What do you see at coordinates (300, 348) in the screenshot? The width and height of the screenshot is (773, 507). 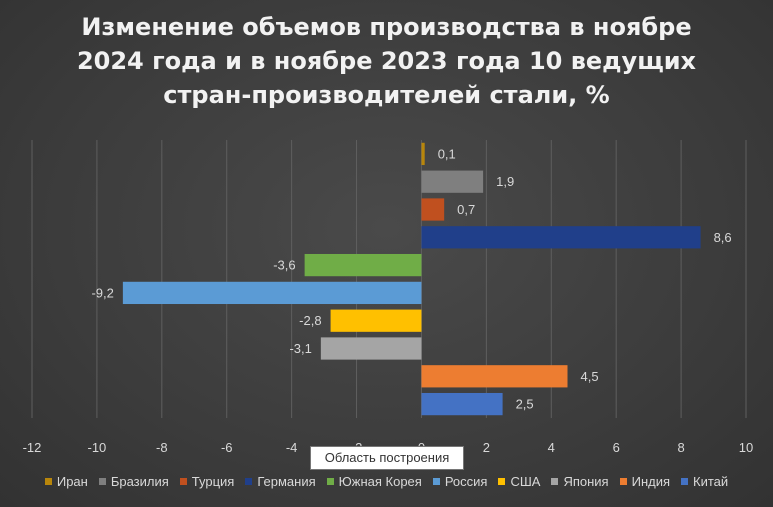 I see `data-label: -3,1` at bounding box center [300, 348].